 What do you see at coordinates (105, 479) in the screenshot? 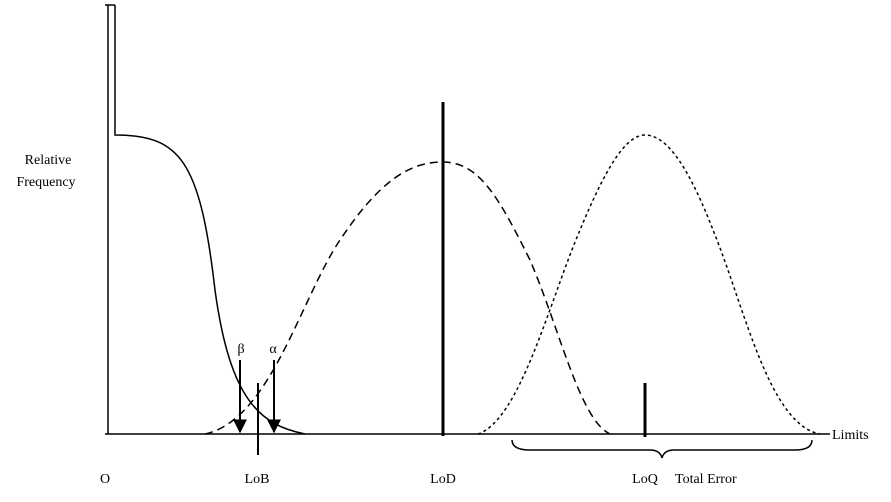
I see `marker-label: O` at bounding box center [105, 479].